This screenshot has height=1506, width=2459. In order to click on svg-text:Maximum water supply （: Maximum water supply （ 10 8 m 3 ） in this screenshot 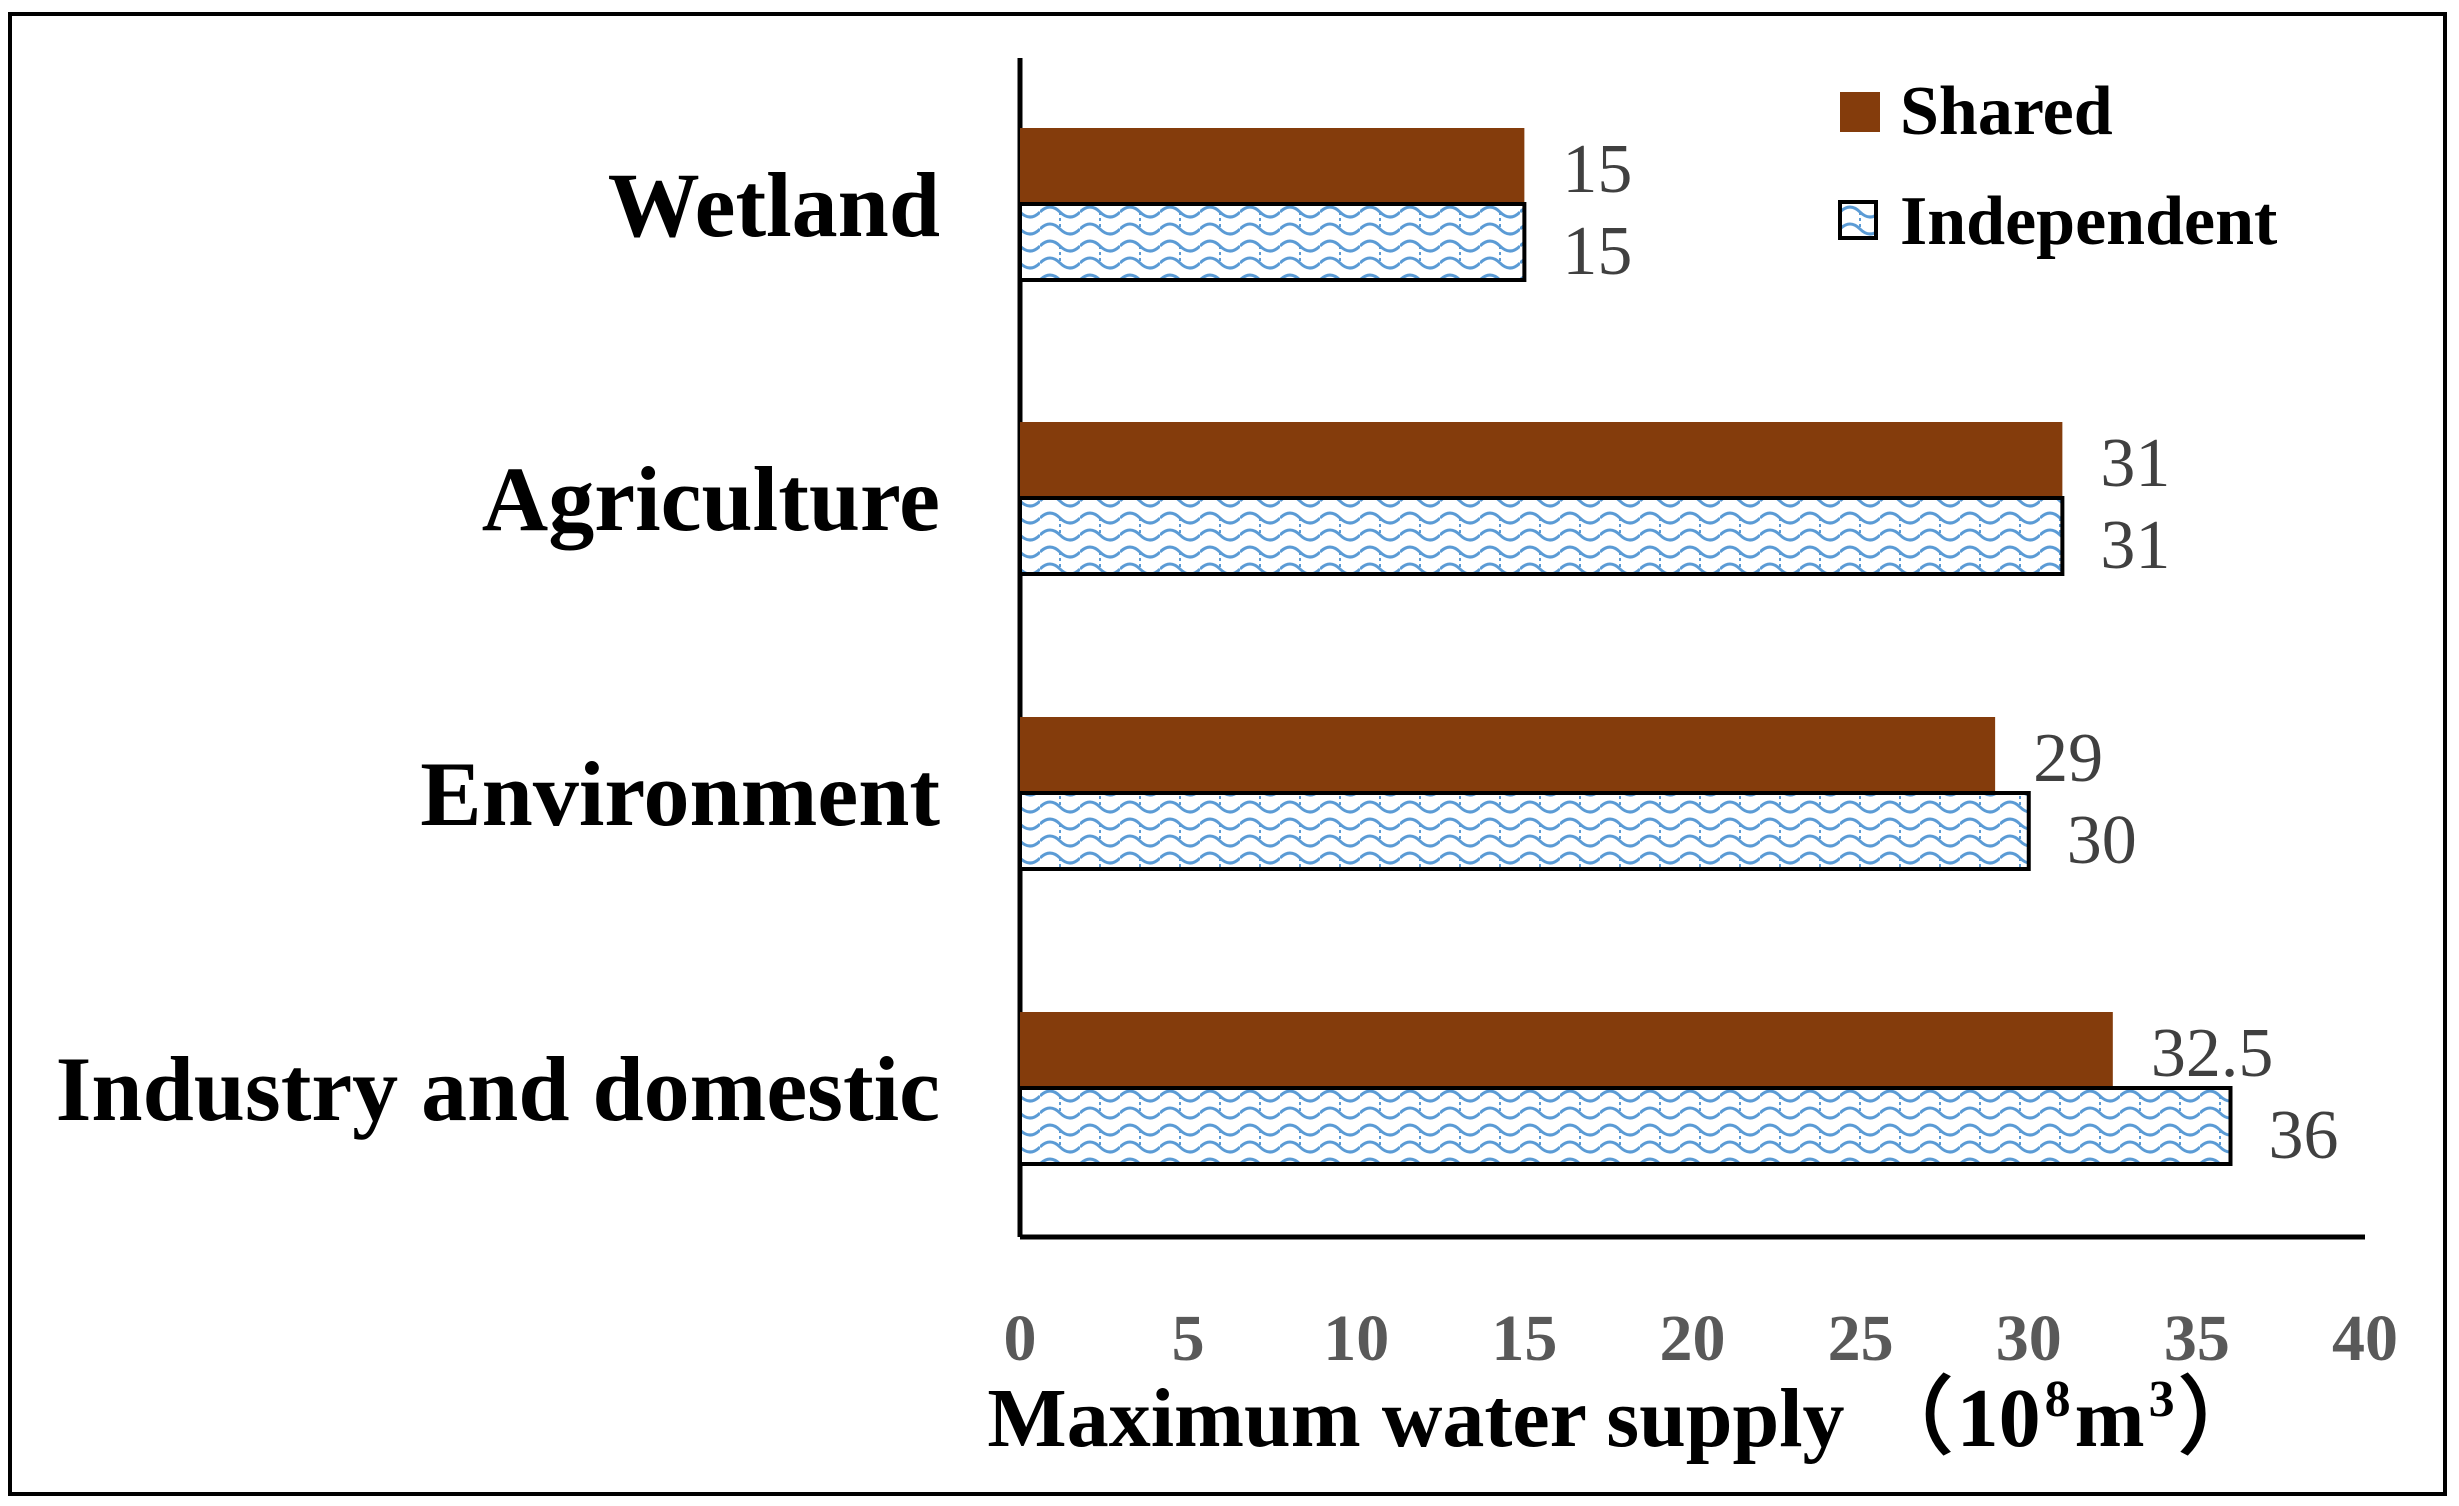, I will do `click(1624, 1418)`.